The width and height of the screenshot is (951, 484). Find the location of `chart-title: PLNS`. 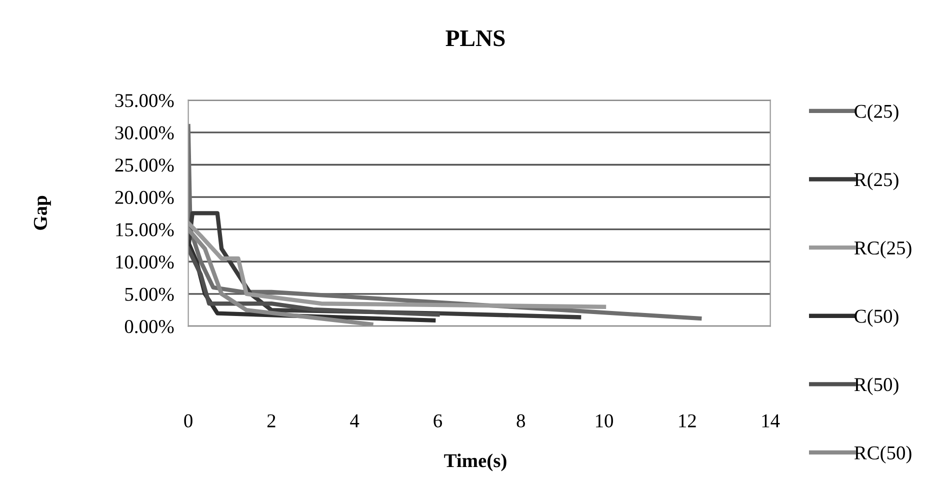

chart-title: PLNS is located at coordinates (475, 38).